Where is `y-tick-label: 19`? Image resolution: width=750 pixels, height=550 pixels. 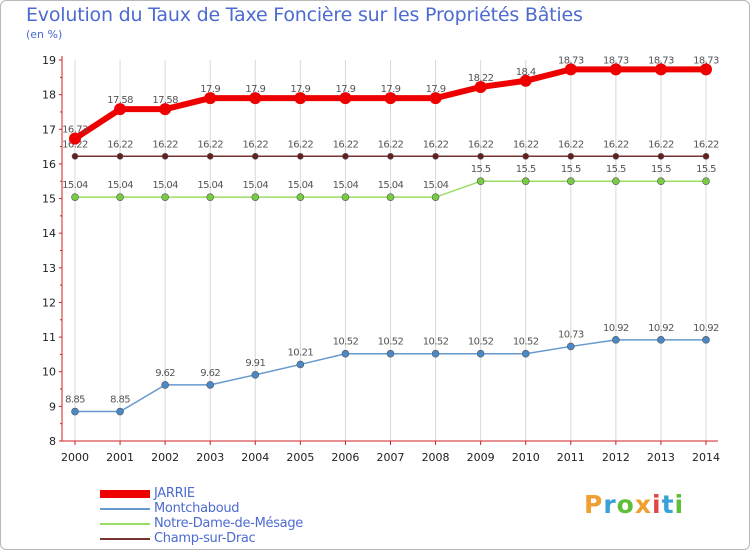 y-tick-label: 19 is located at coordinates (49, 60).